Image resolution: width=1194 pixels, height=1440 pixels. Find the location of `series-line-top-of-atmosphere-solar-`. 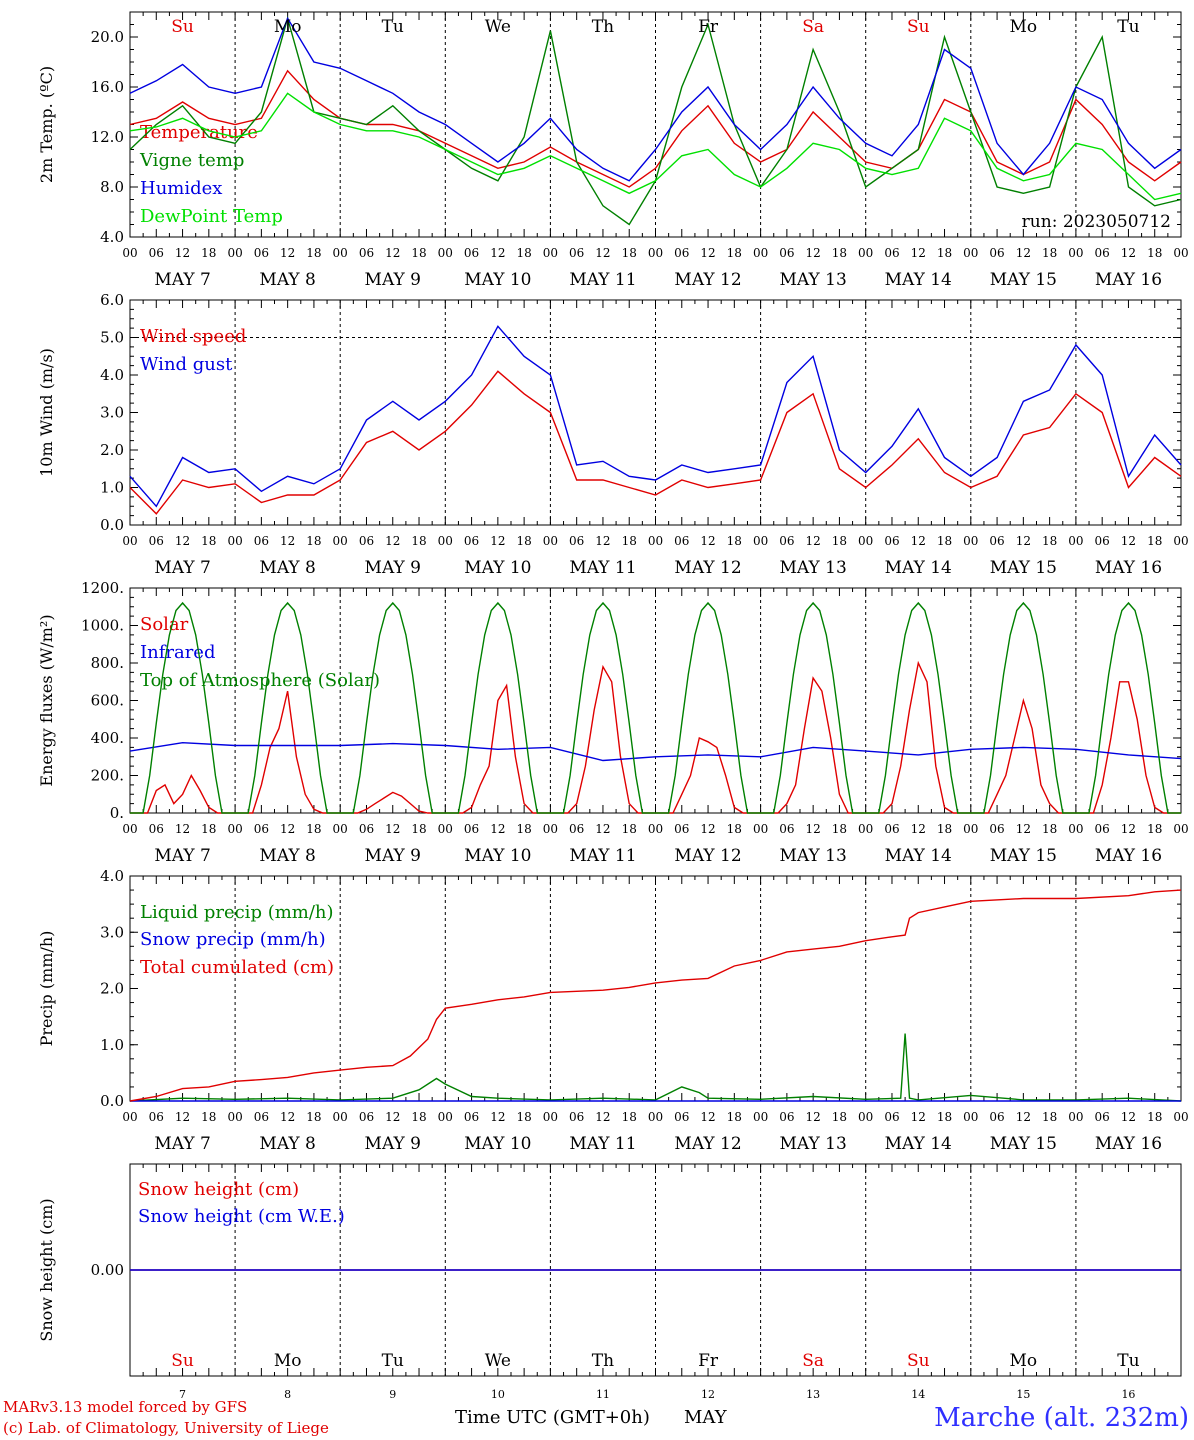

series-line-top-of-atmosphere-solar- is located at coordinates (655, 707).